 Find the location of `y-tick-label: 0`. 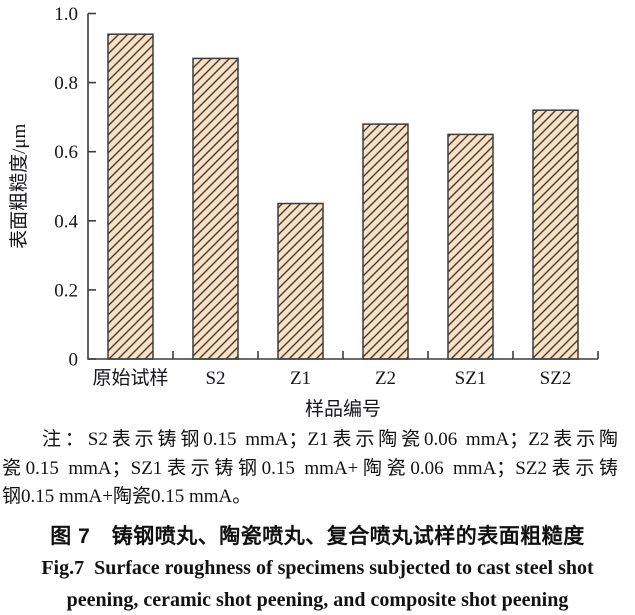

y-tick-label: 0 is located at coordinates (74, 360).